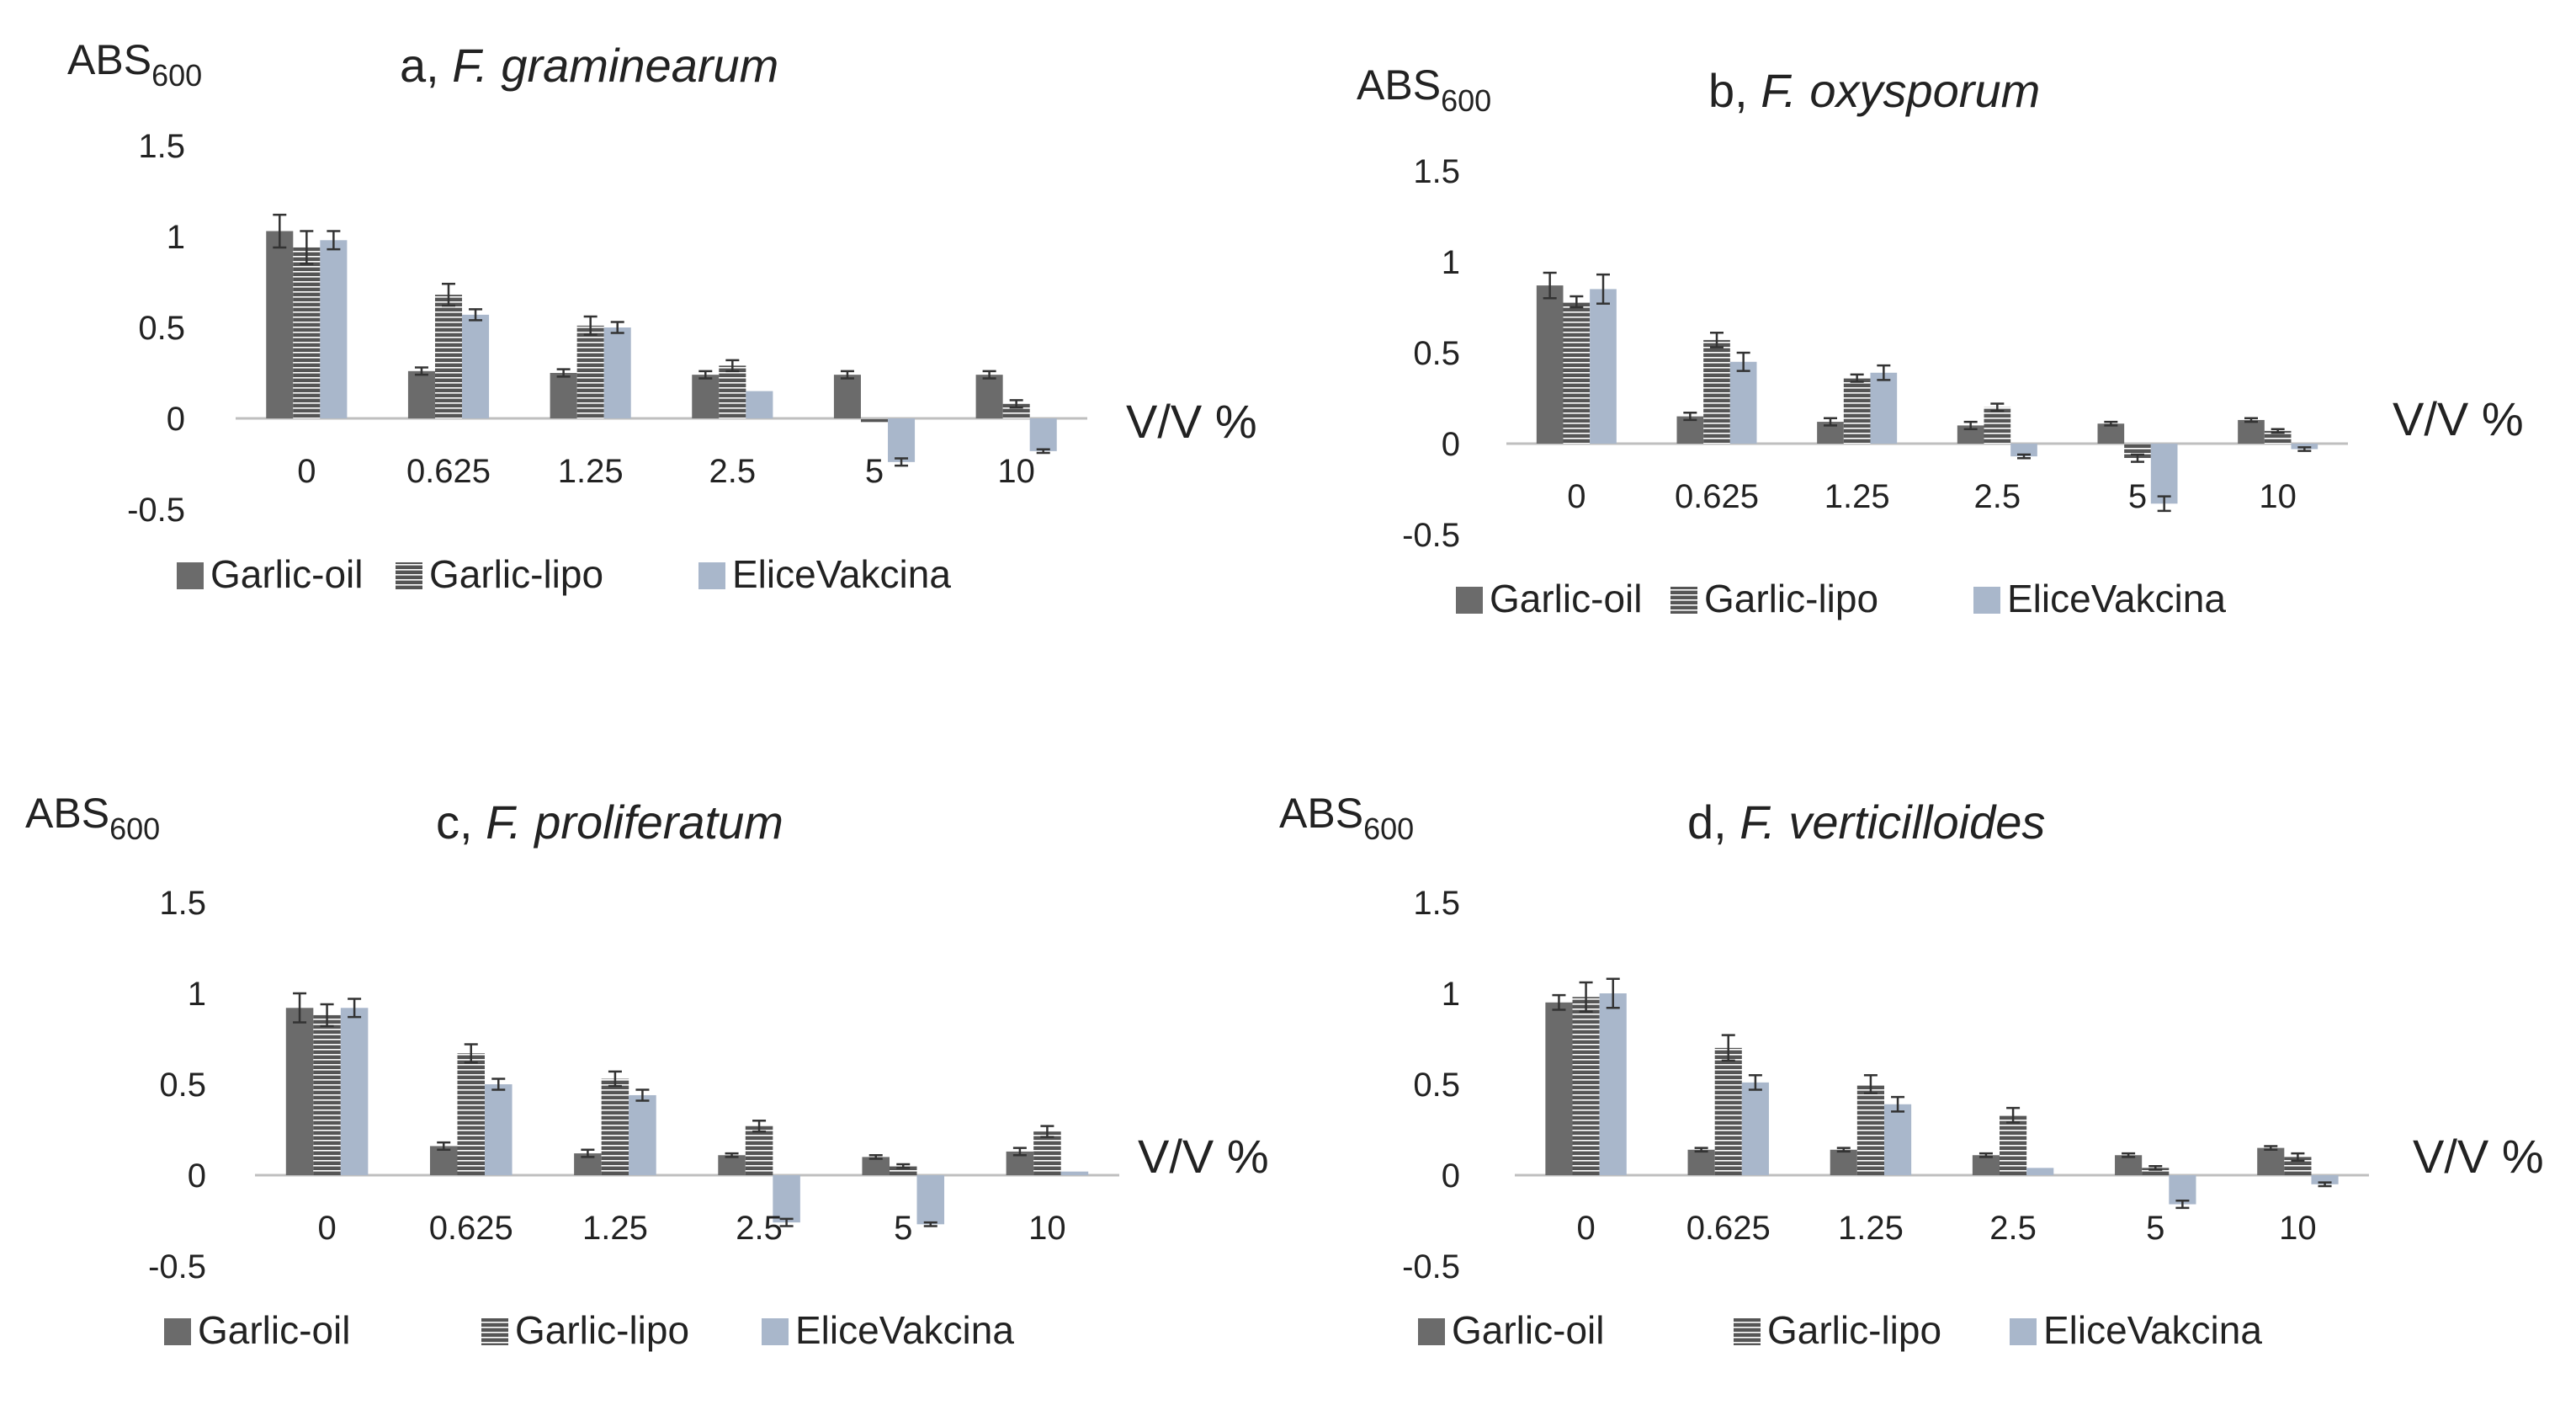 The image size is (2576, 1405). I want to click on bar-elicevakcina-2.5, so click(760, 404).